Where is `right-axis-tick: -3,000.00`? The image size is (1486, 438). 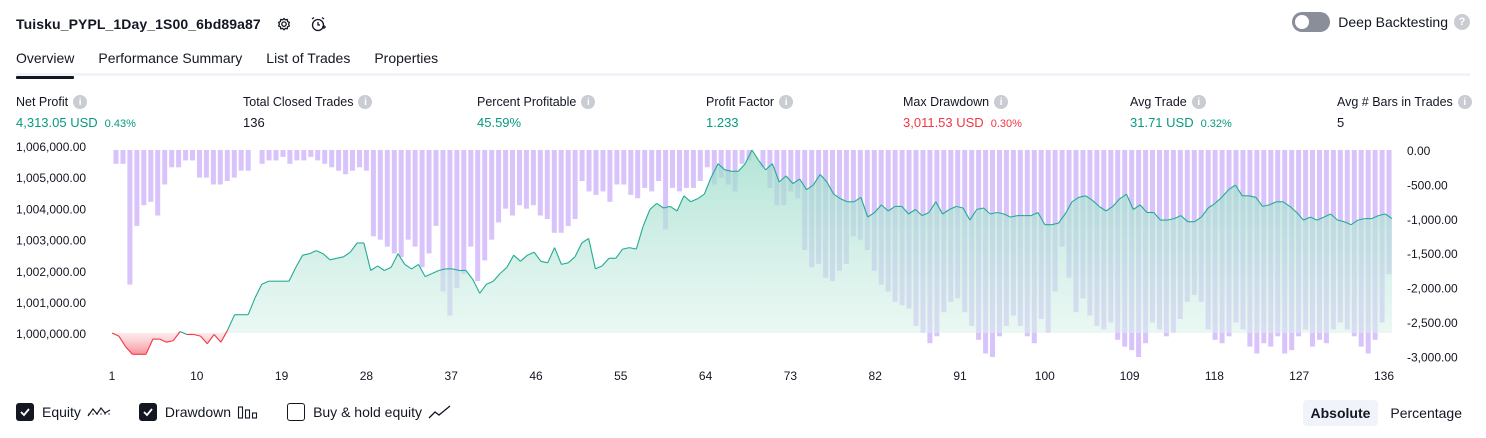
right-axis-tick: -3,000.00 is located at coordinates (1432, 357).